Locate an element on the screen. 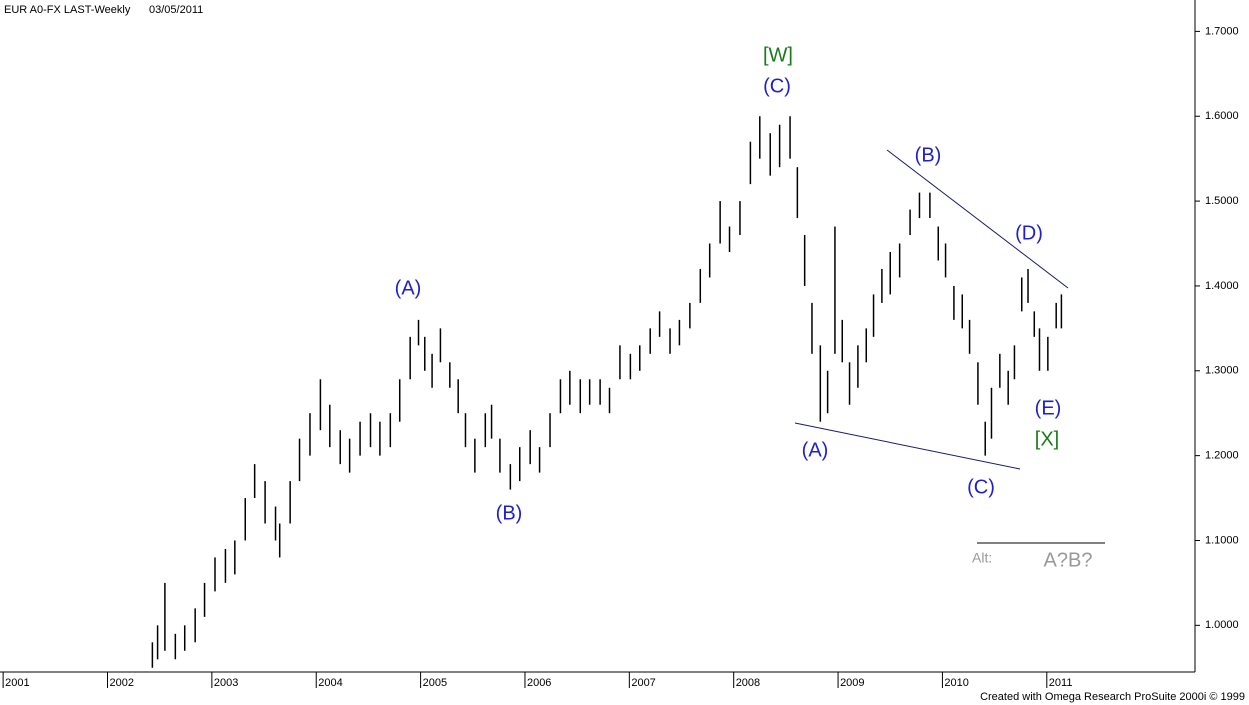 This screenshot has width=1249, height=705. y-tick-label: 1.5000 is located at coordinates (1222, 201).